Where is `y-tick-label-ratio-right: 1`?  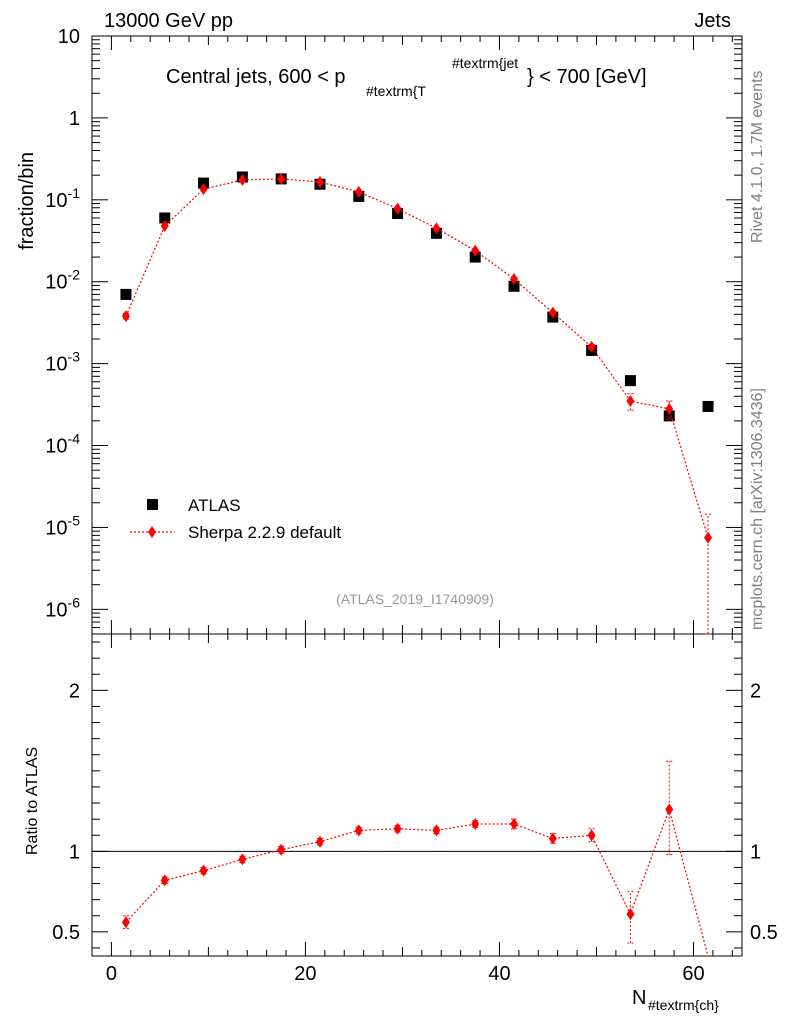
y-tick-label-ratio-right: 1 is located at coordinates (755, 852).